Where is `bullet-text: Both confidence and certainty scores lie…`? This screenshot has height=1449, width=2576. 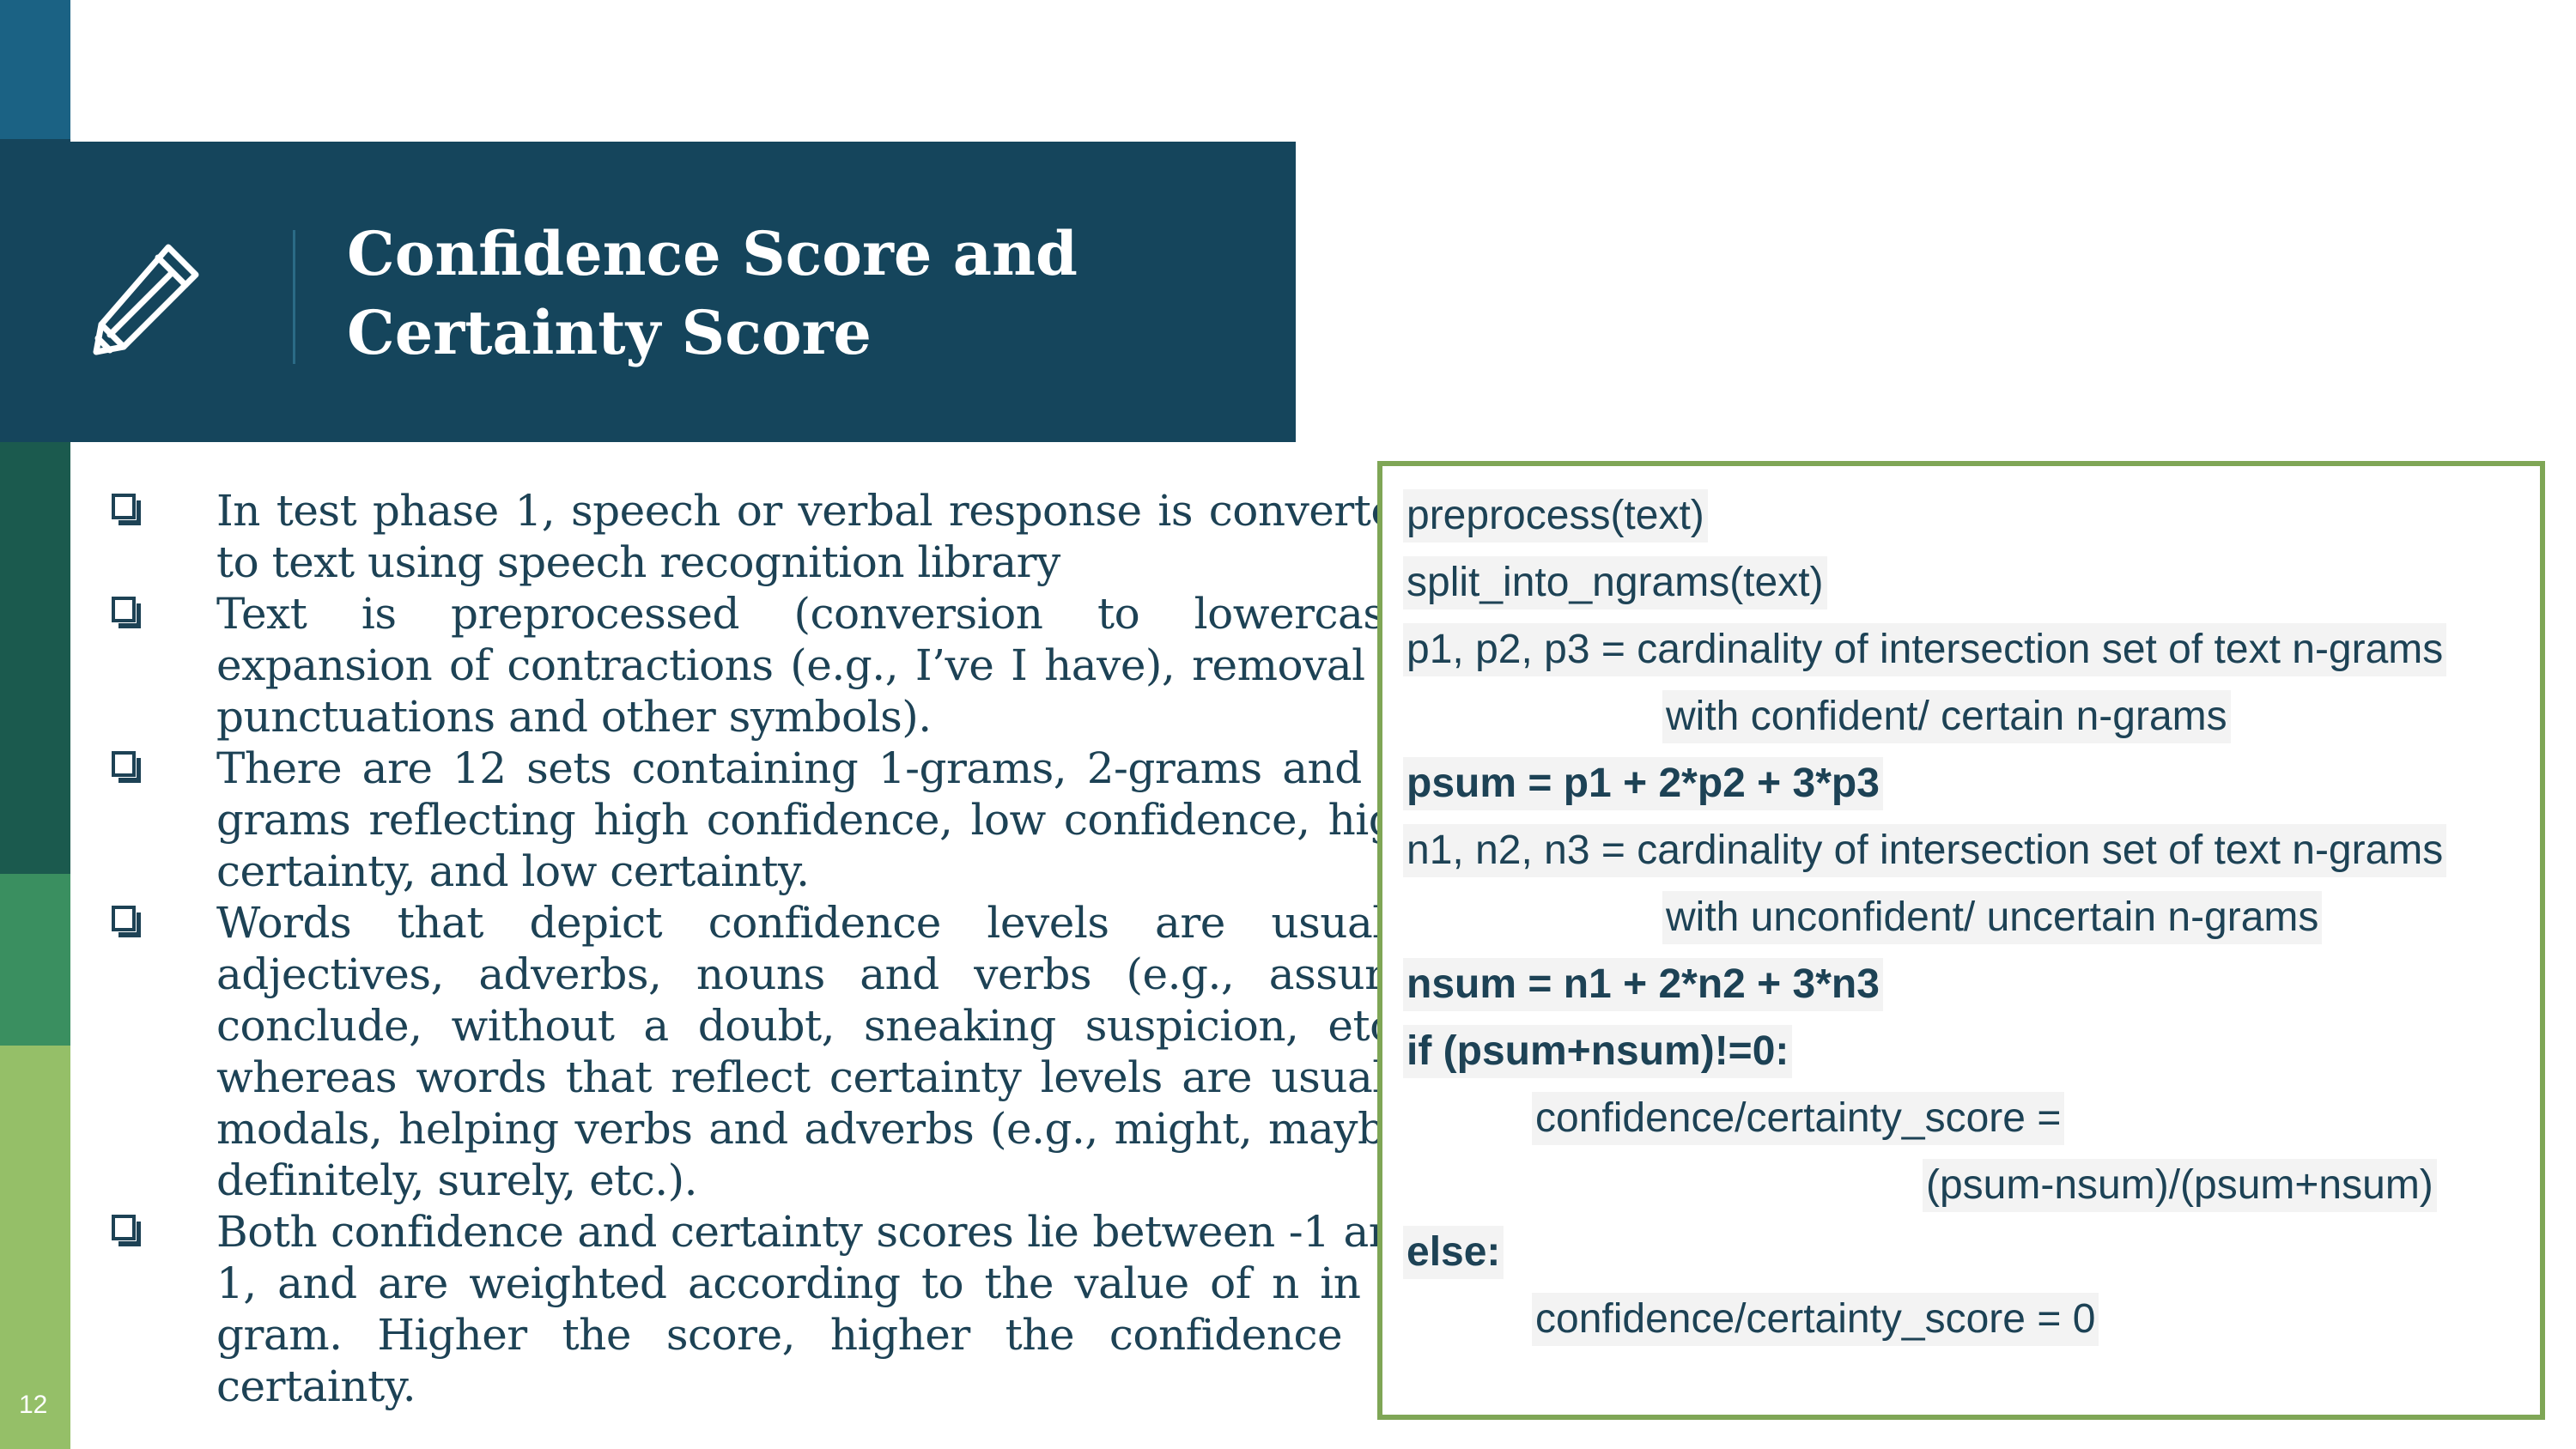
bullet-text: Both confidence and certainty scores lie… is located at coordinates (820, 1309).